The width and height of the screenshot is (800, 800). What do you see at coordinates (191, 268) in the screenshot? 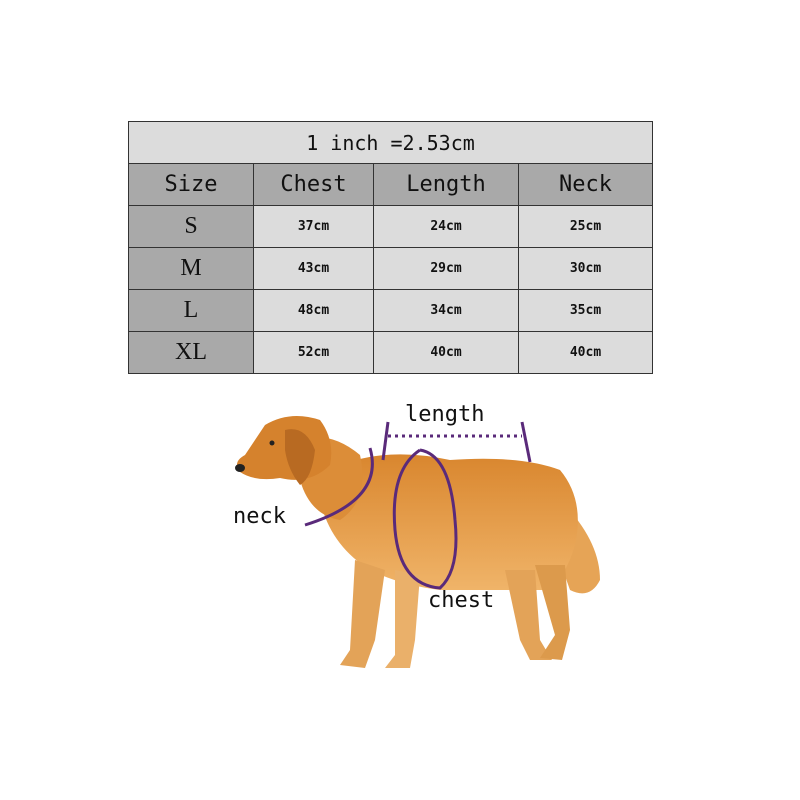
I see `size-cell: M` at bounding box center [191, 268].